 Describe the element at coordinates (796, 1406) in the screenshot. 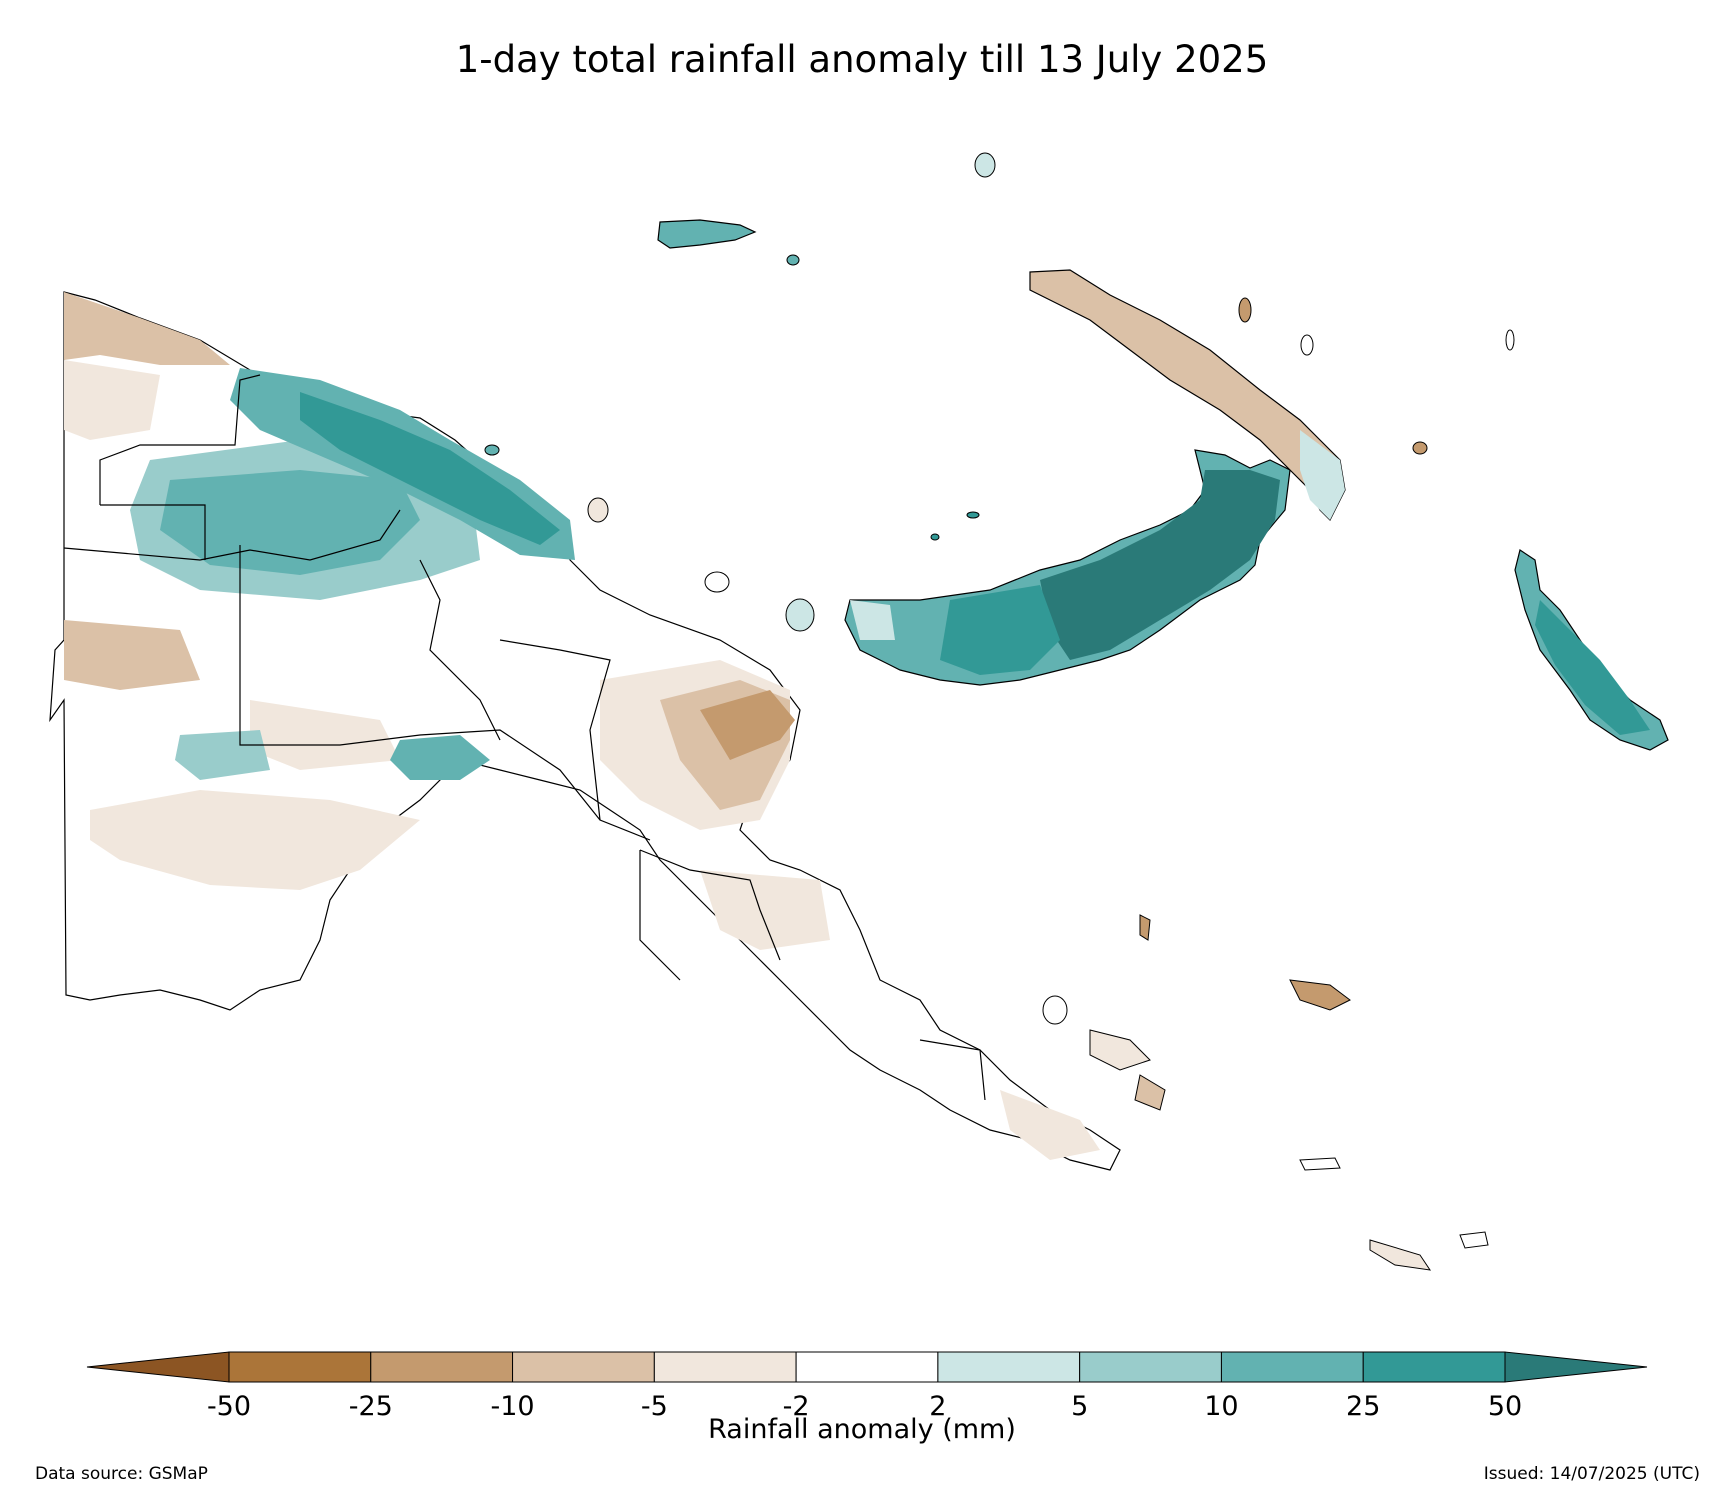

I see `colorbar-tick-label: -2` at that location.